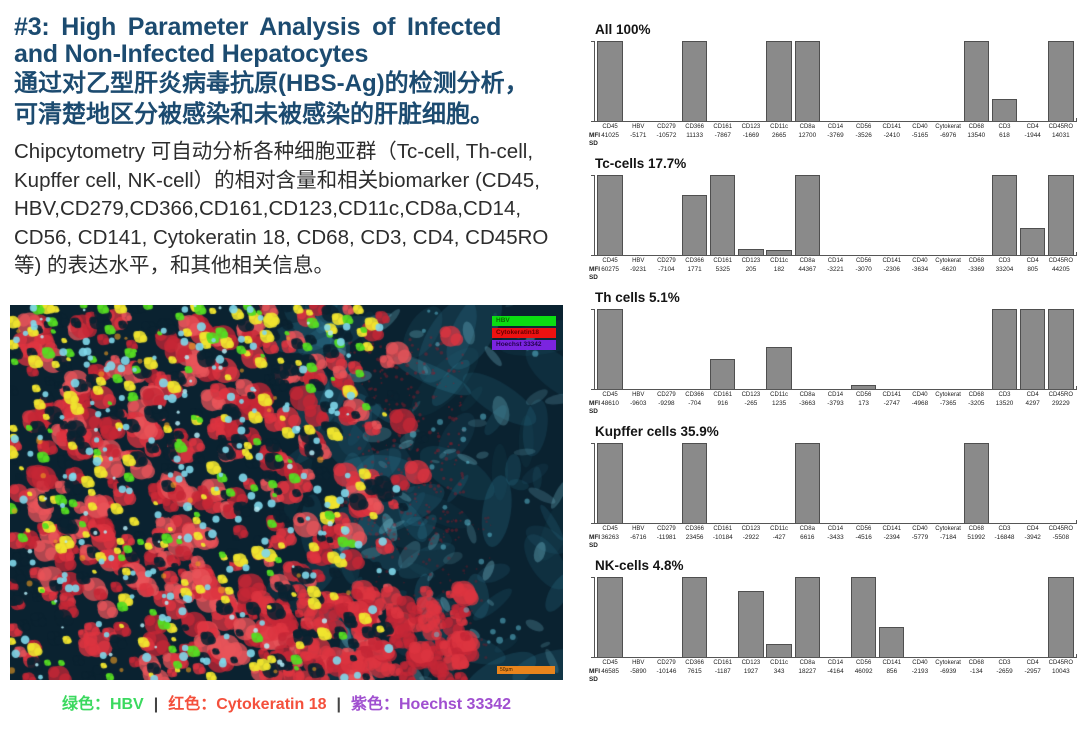  I want to click on mfi-value: -3793, so click(835, 403).